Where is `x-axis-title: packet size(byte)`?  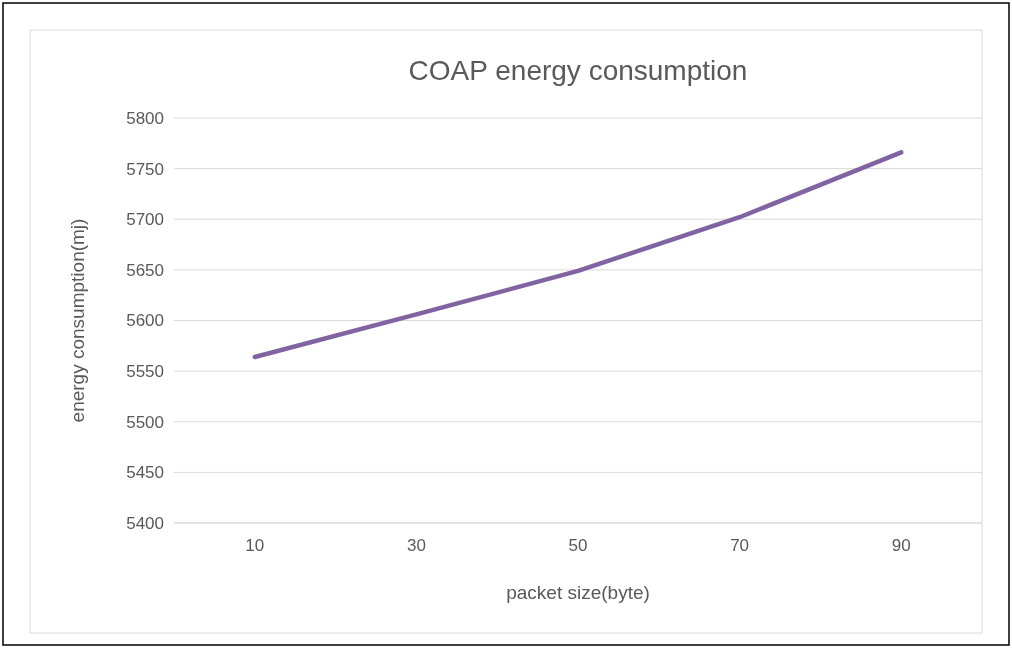
x-axis-title: packet size(byte) is located at coordinates (578, 592).